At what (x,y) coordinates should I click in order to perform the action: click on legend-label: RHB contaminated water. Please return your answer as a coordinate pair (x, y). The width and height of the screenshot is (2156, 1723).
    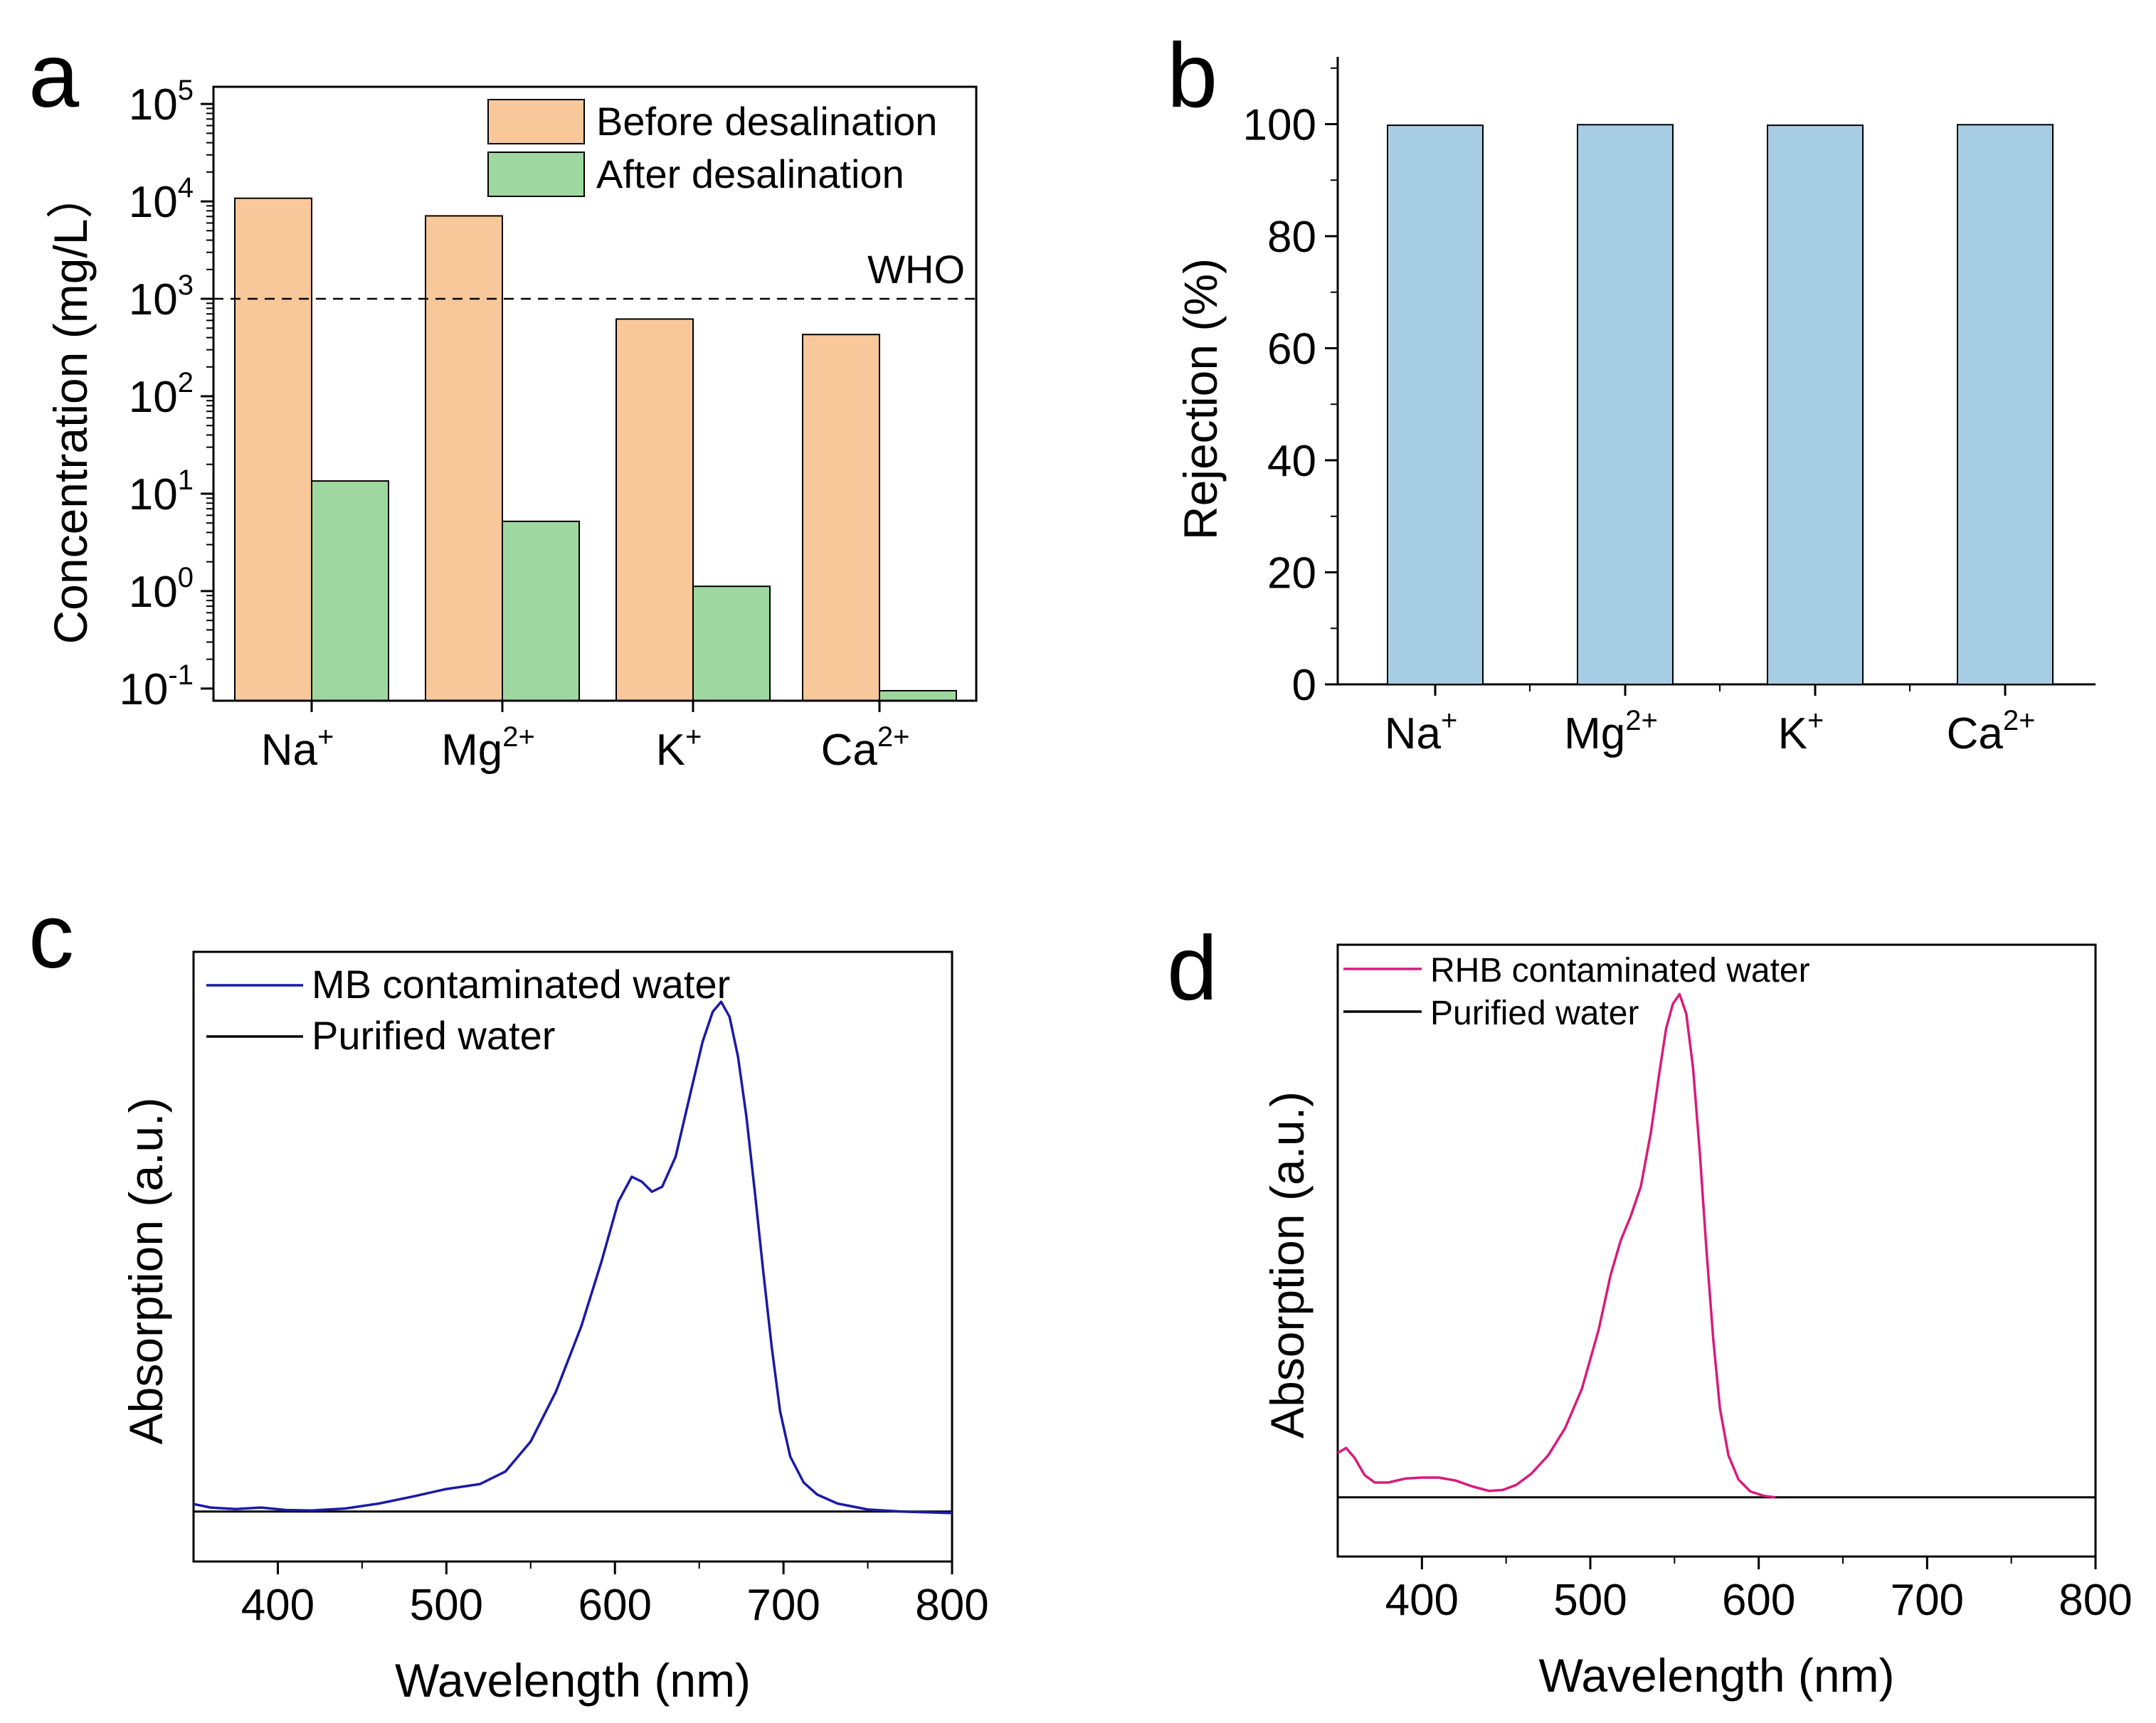
    Looking at the image, I should click on (1620, 971).